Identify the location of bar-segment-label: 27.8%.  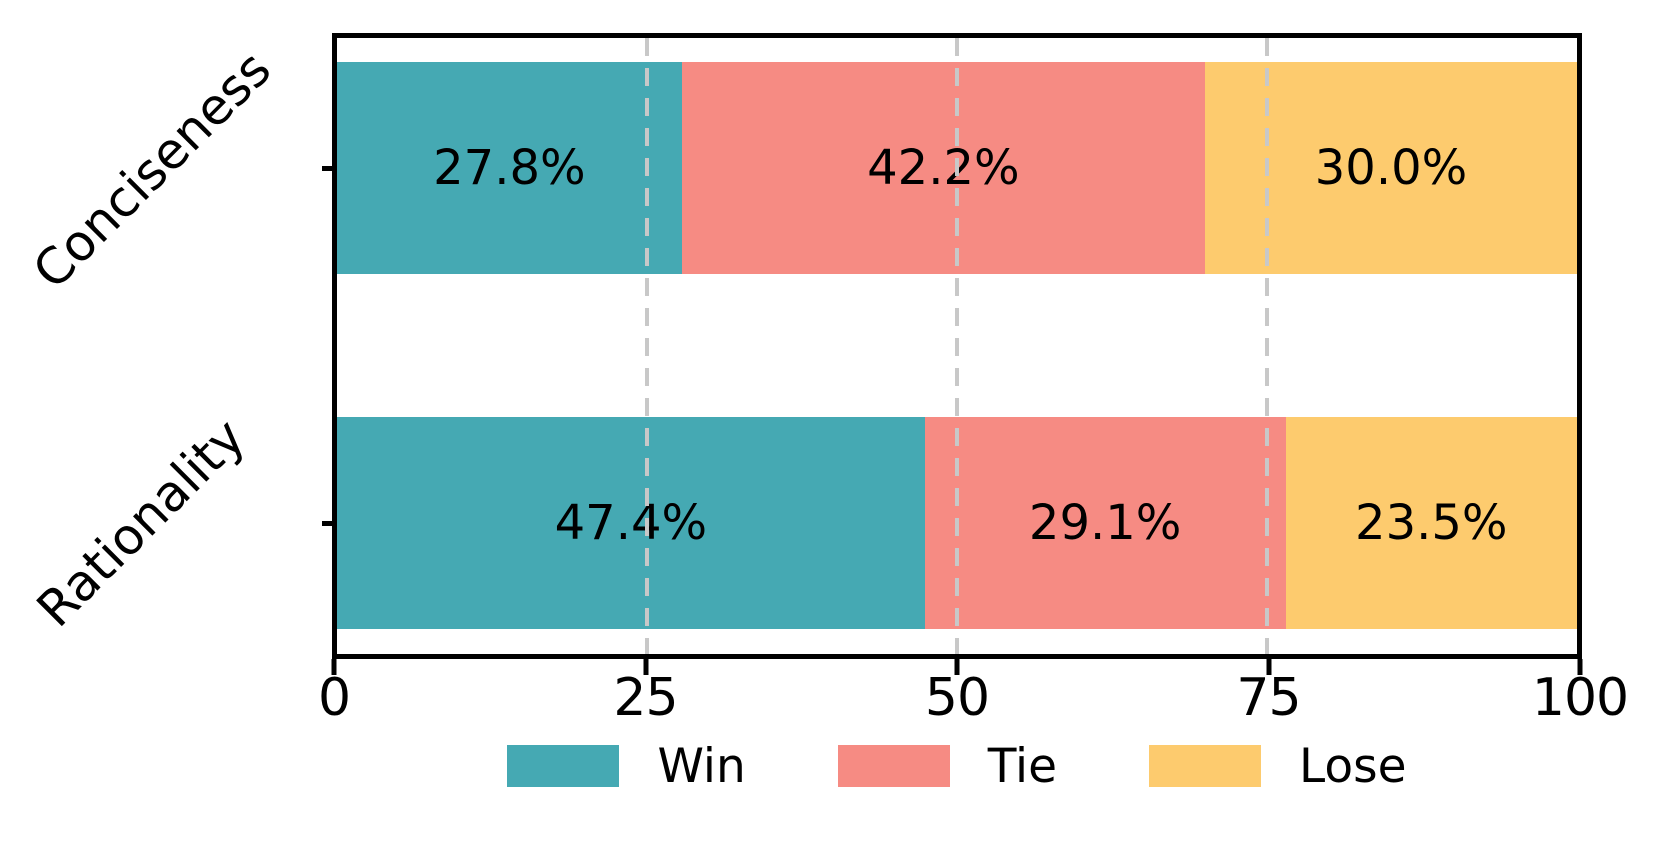
(509, 168).